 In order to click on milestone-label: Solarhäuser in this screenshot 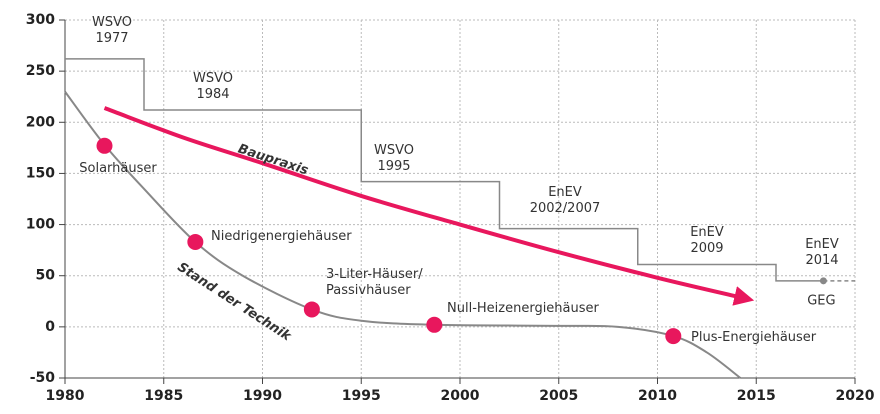, I will do `click(118, 168)`.